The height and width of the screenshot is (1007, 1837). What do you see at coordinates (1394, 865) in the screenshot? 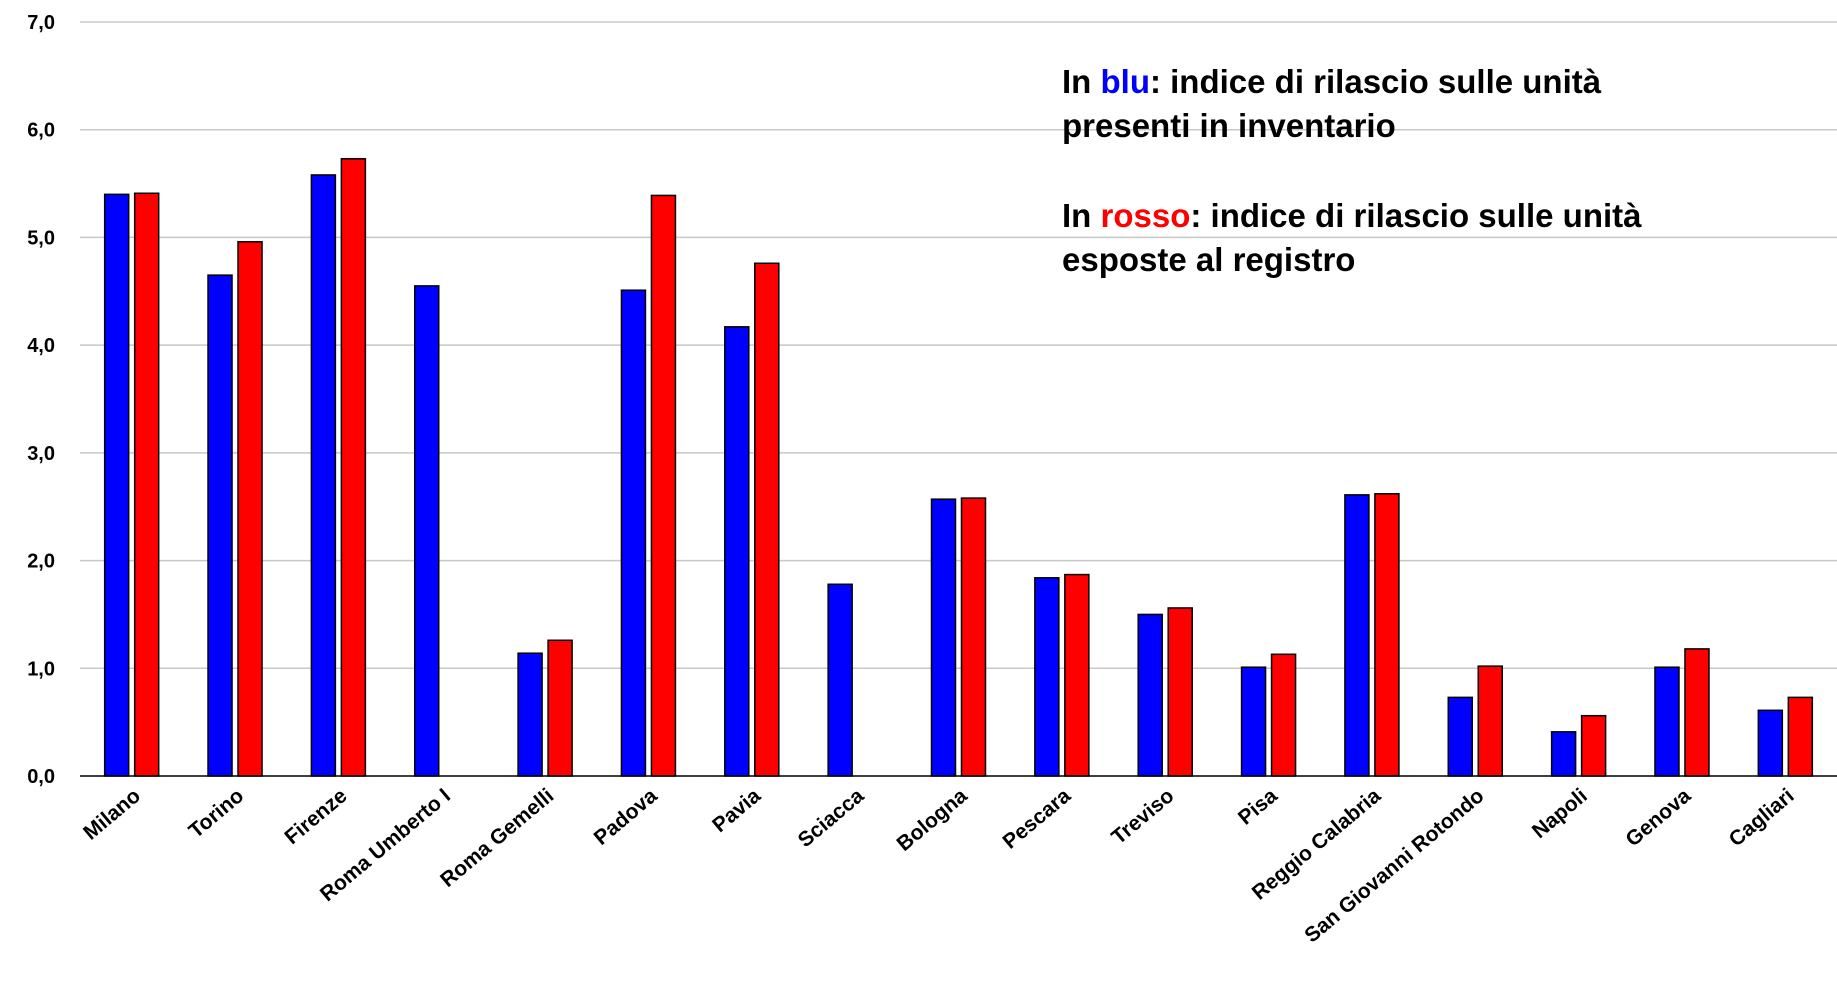
I see `x-tick-label: San Giovanni Rotondo` at bounding box center [1394, 865].